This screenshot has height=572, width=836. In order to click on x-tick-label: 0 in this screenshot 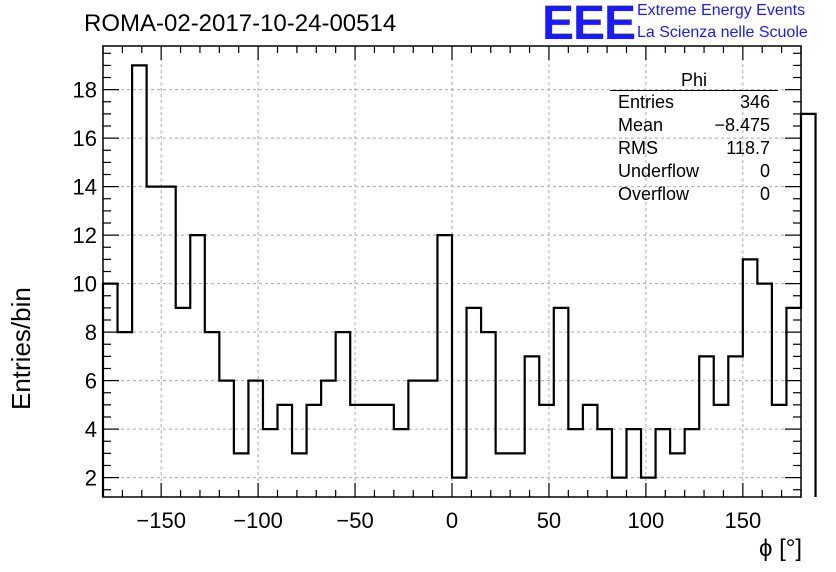, I will do `click(452, 520)`.